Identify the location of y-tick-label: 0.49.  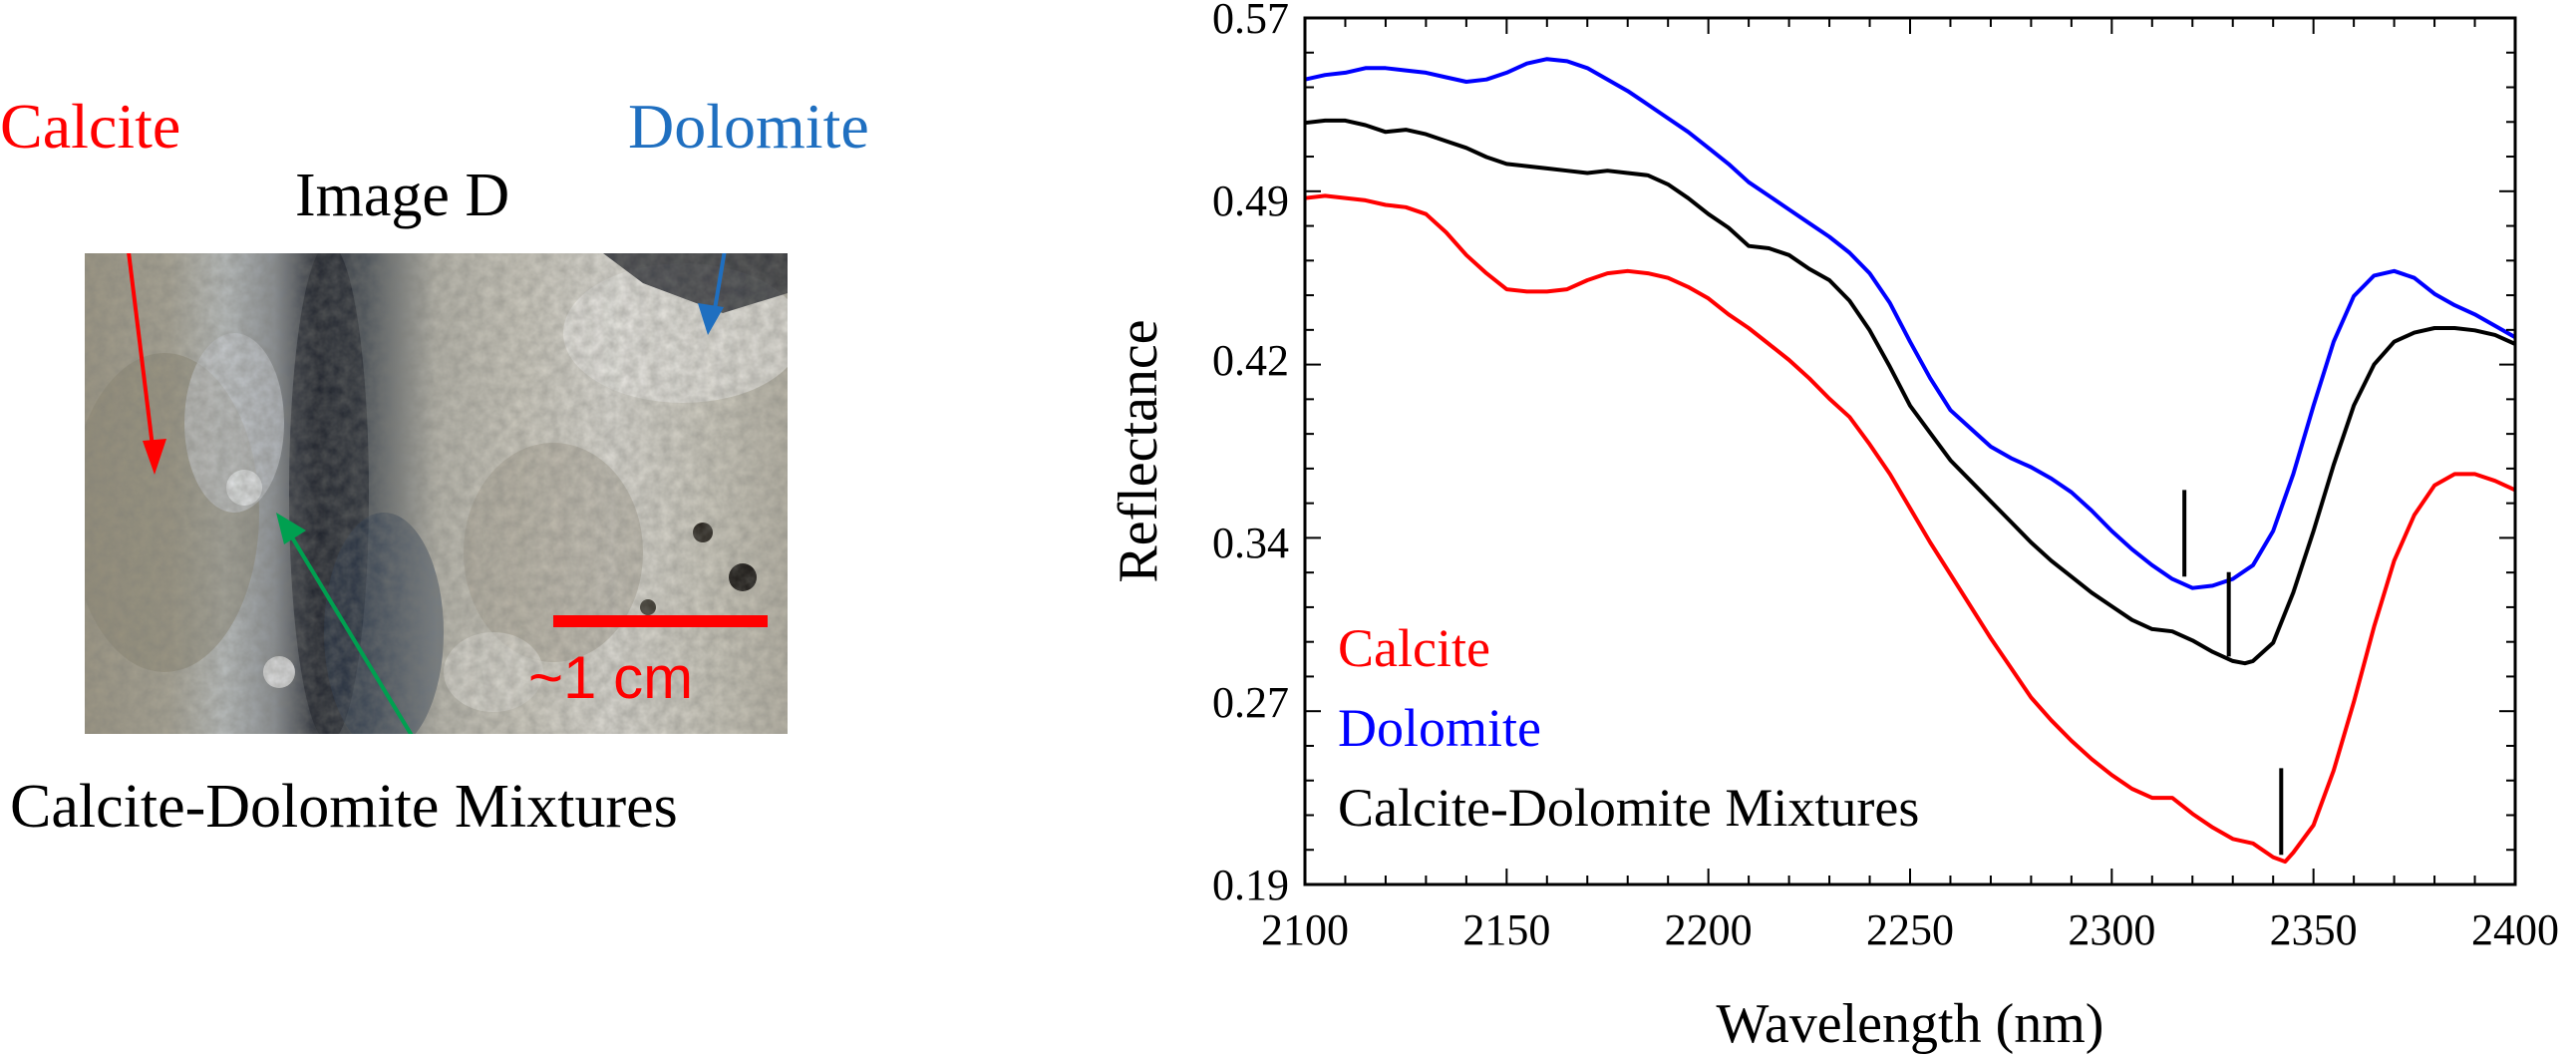
(1250, 200).